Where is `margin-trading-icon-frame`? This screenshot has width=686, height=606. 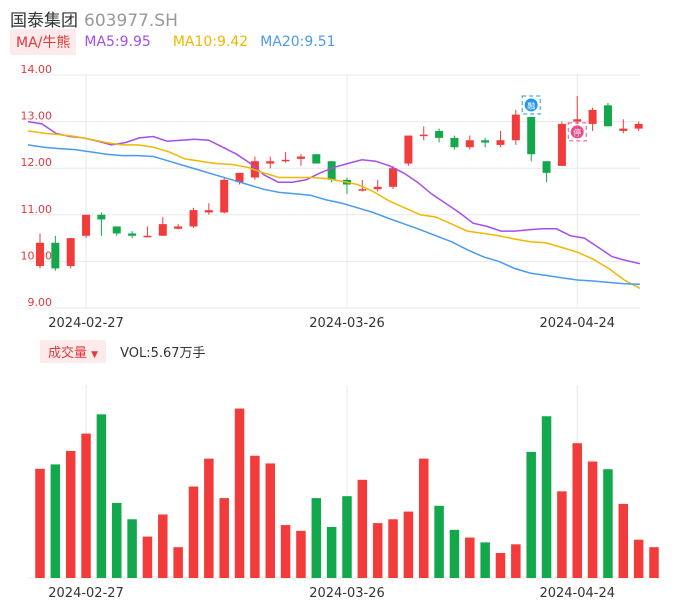 margin-trading-icon-frame is located at coordinates (531, 105).